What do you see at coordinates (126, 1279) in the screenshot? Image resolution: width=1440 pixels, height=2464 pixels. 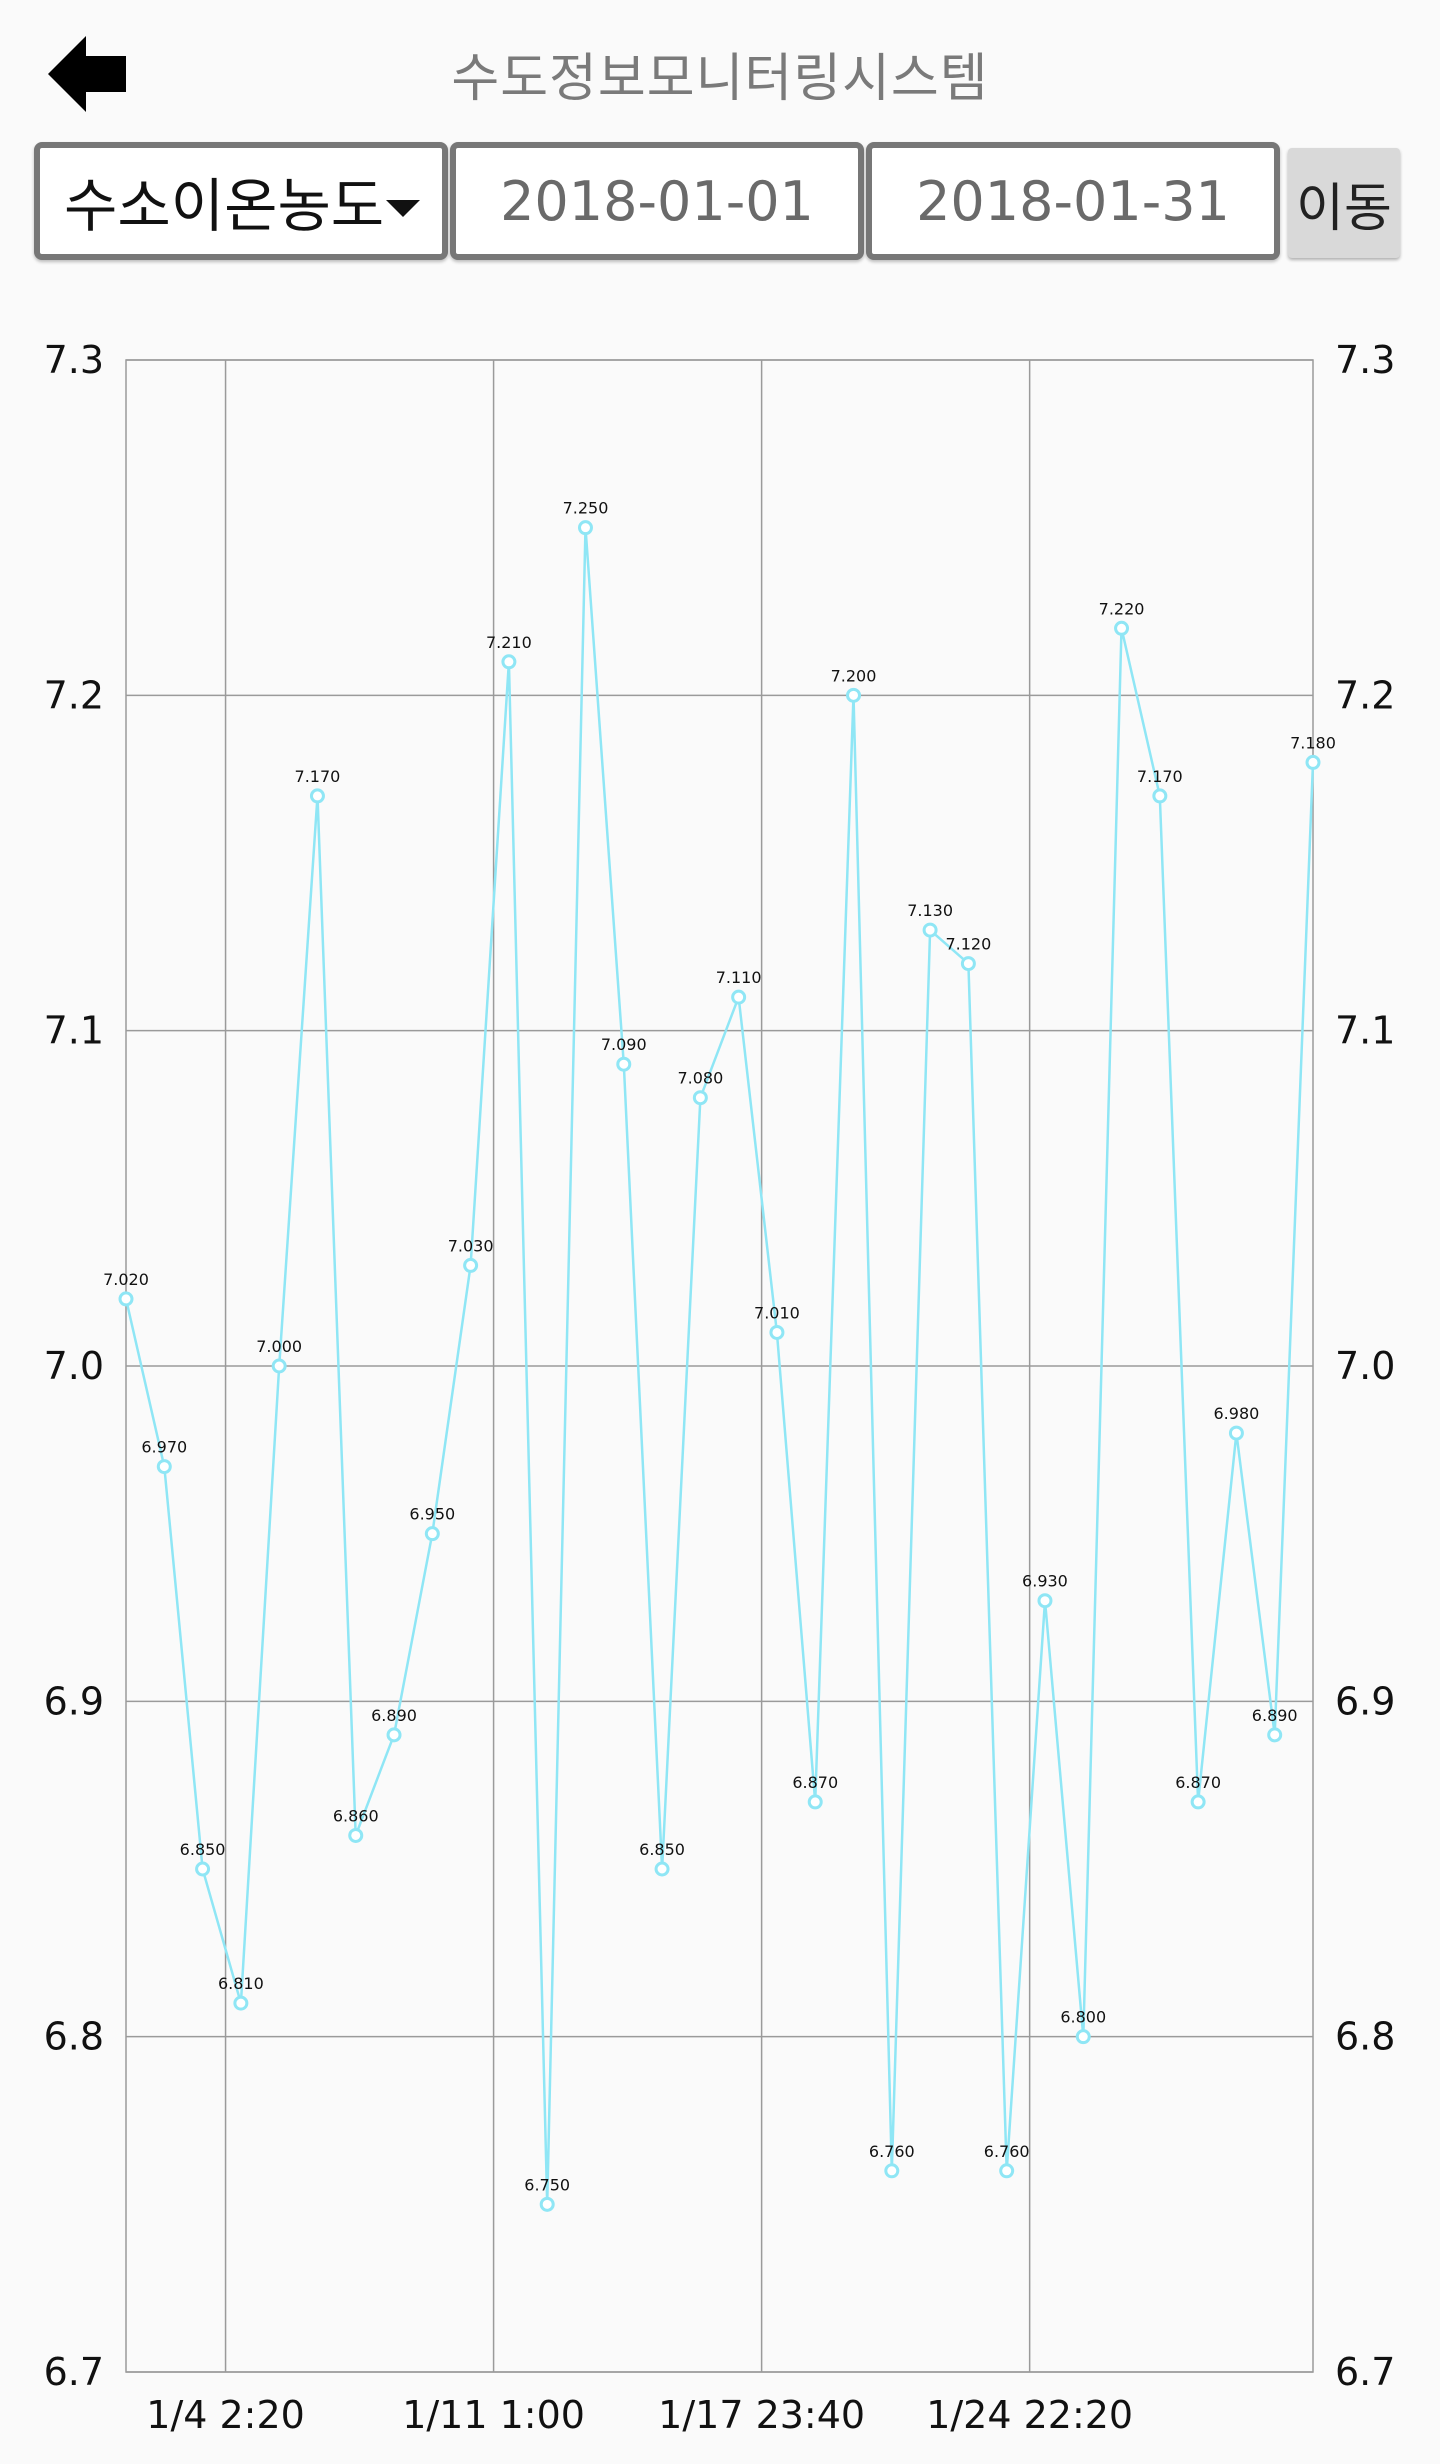 I see `data-label: 7.020` at bounding box center [126, 1279].